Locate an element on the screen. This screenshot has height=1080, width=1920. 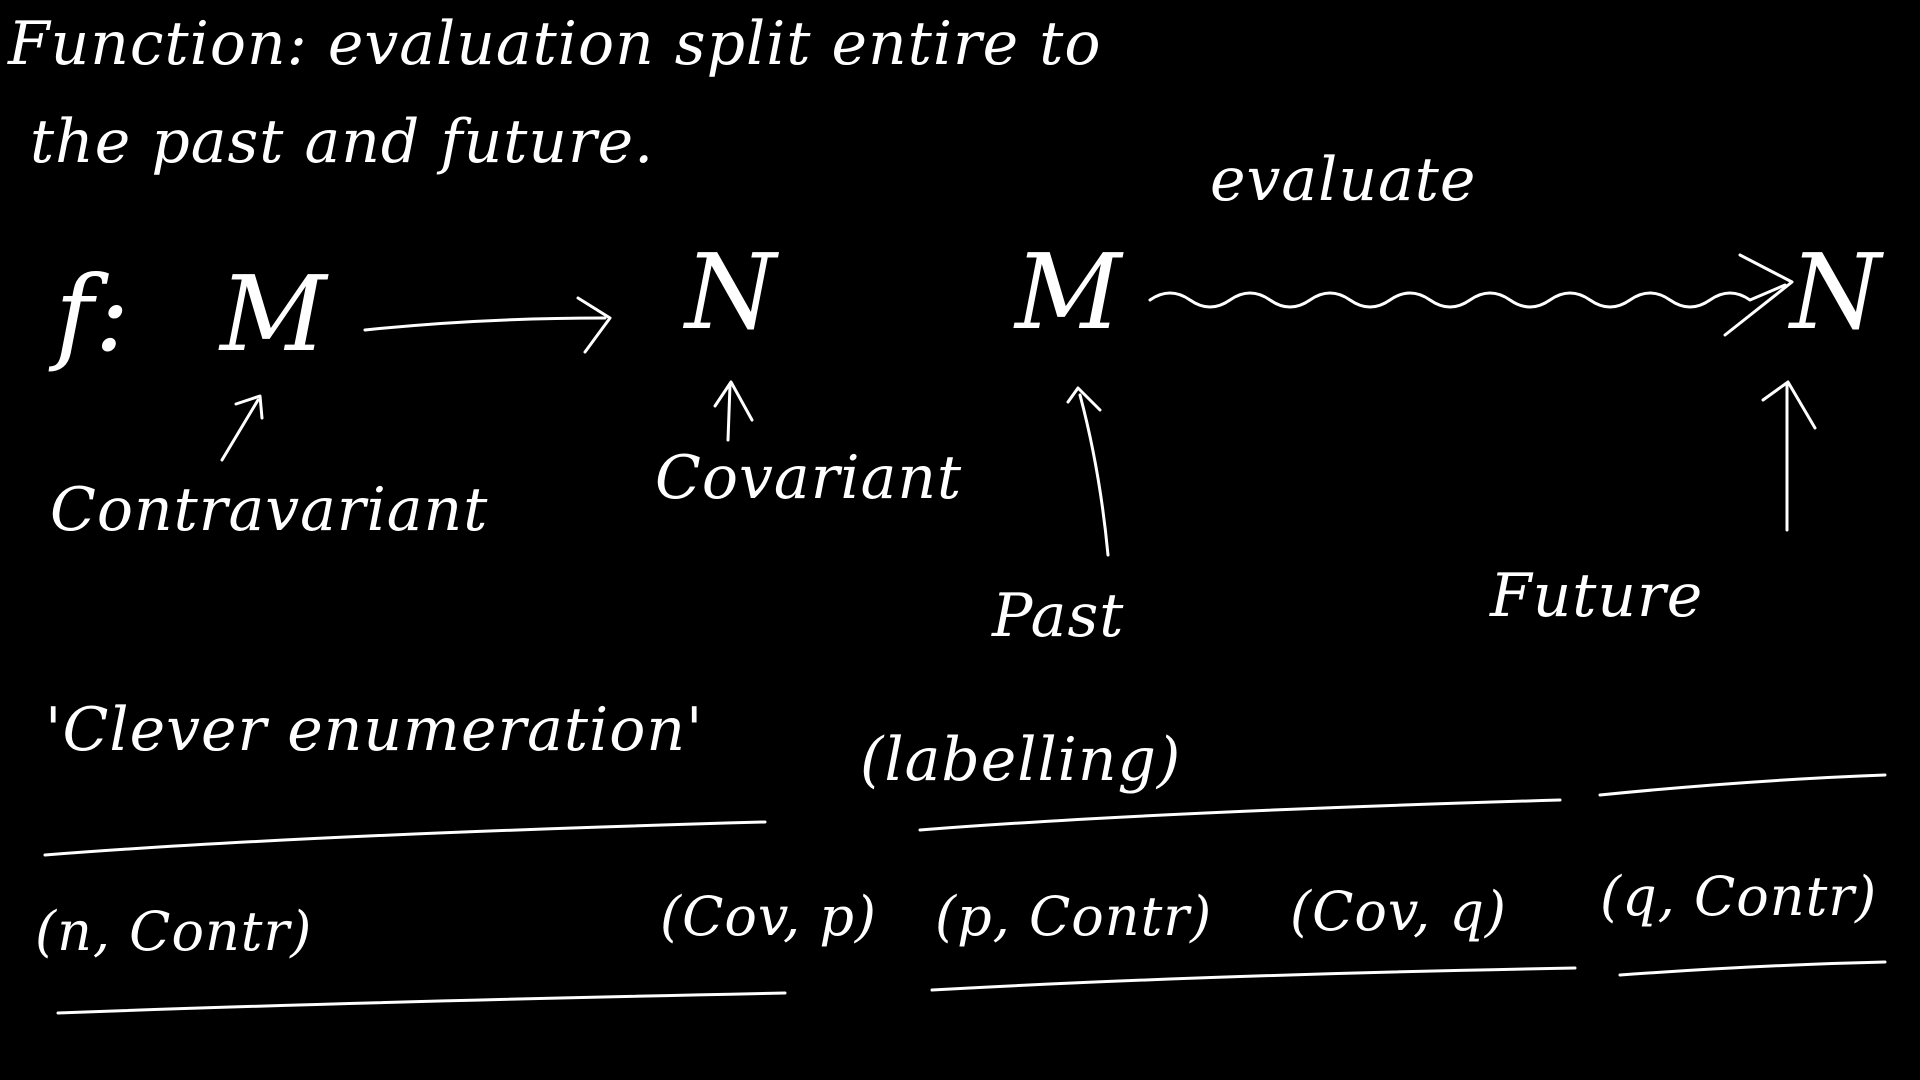
covariant-label: Covariant is located at coordinates (809, 478).